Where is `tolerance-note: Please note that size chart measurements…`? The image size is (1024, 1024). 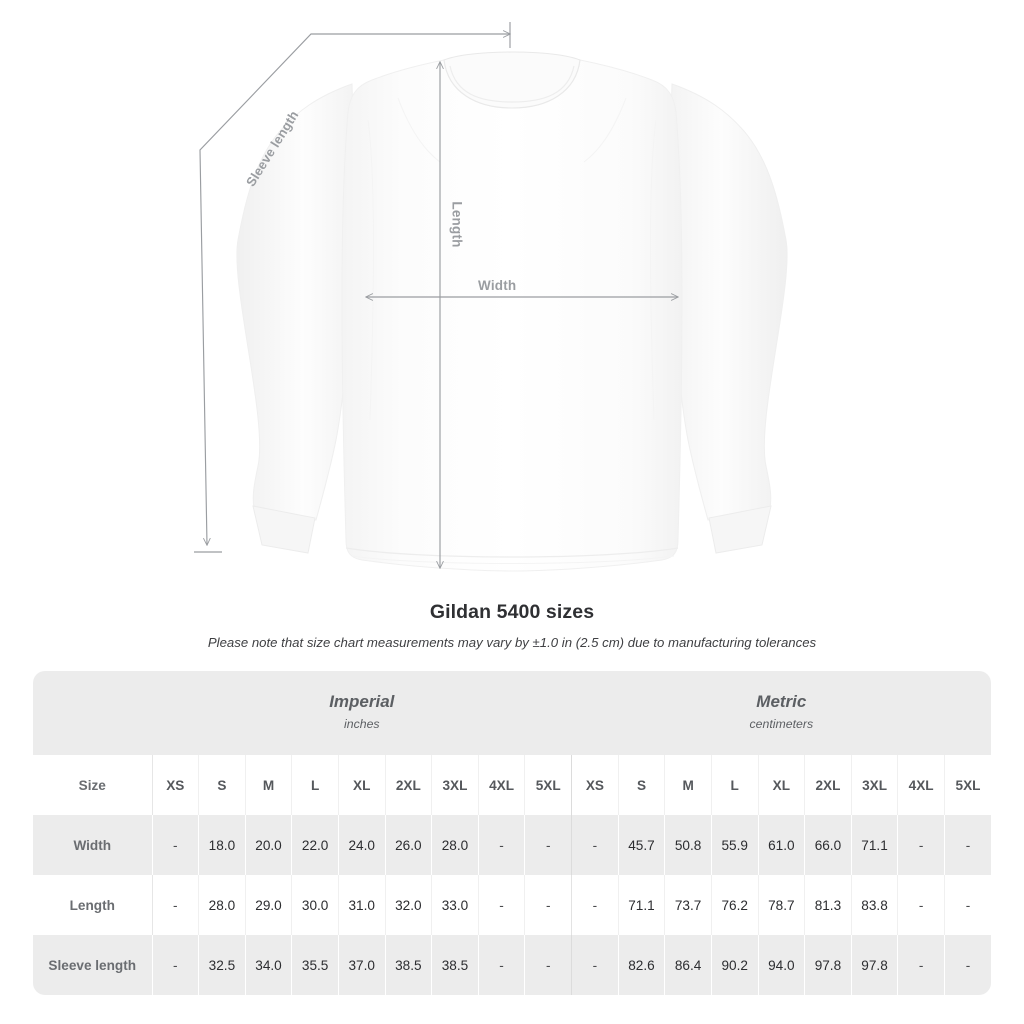
tolerance-note: Please note that size chart measurements… is located at coordinates (512, 642).